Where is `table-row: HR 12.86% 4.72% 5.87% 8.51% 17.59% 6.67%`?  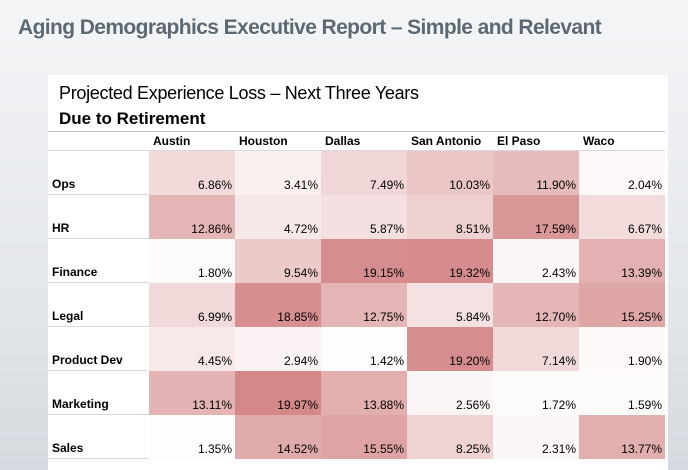
table-row: HR 12.86% 4.72% 5.87% 8.51% 17.59% 6.67% is located at coordinates (356, 217).